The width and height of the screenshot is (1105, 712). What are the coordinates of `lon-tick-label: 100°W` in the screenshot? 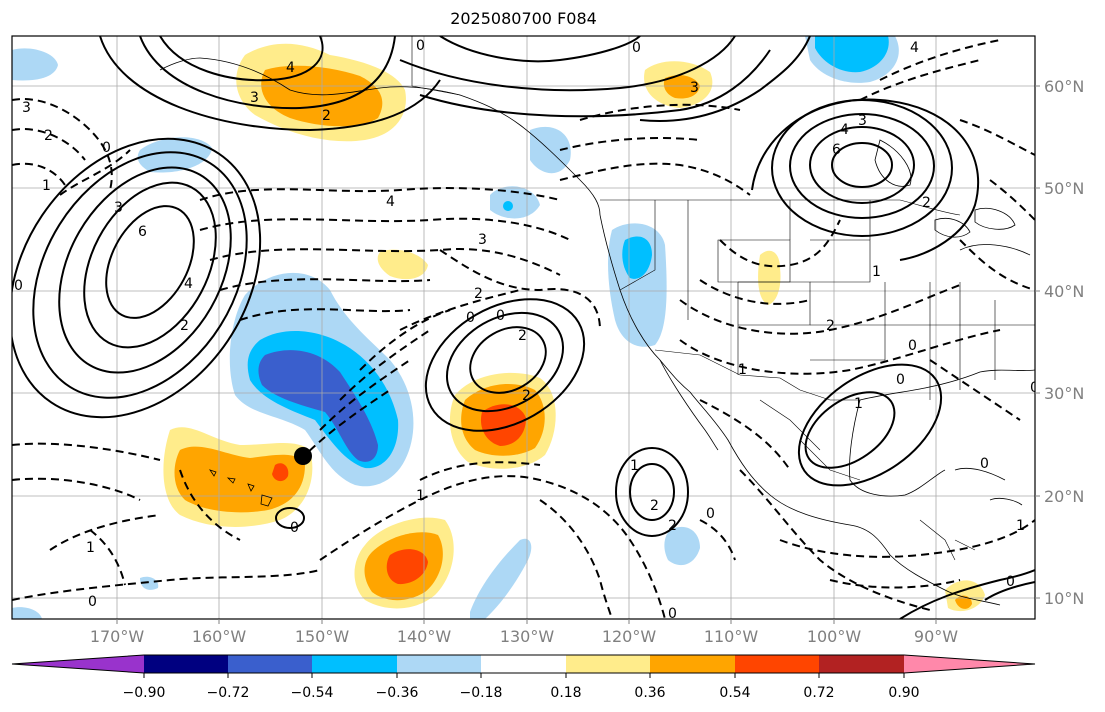 It's located at (834, 636).